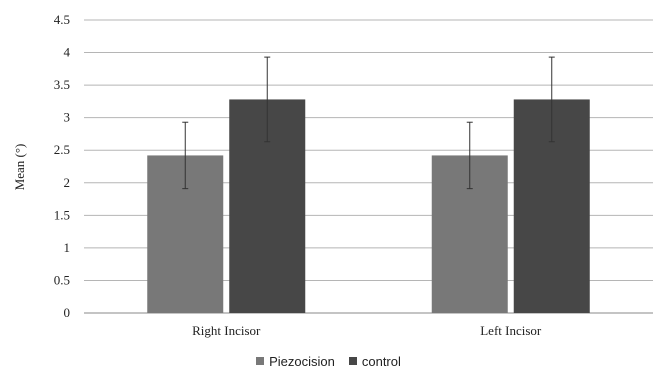  Describe the element at coordinates (511, 330) in the screenshot. I see `x-tick-label: Left Incisor` at that location.